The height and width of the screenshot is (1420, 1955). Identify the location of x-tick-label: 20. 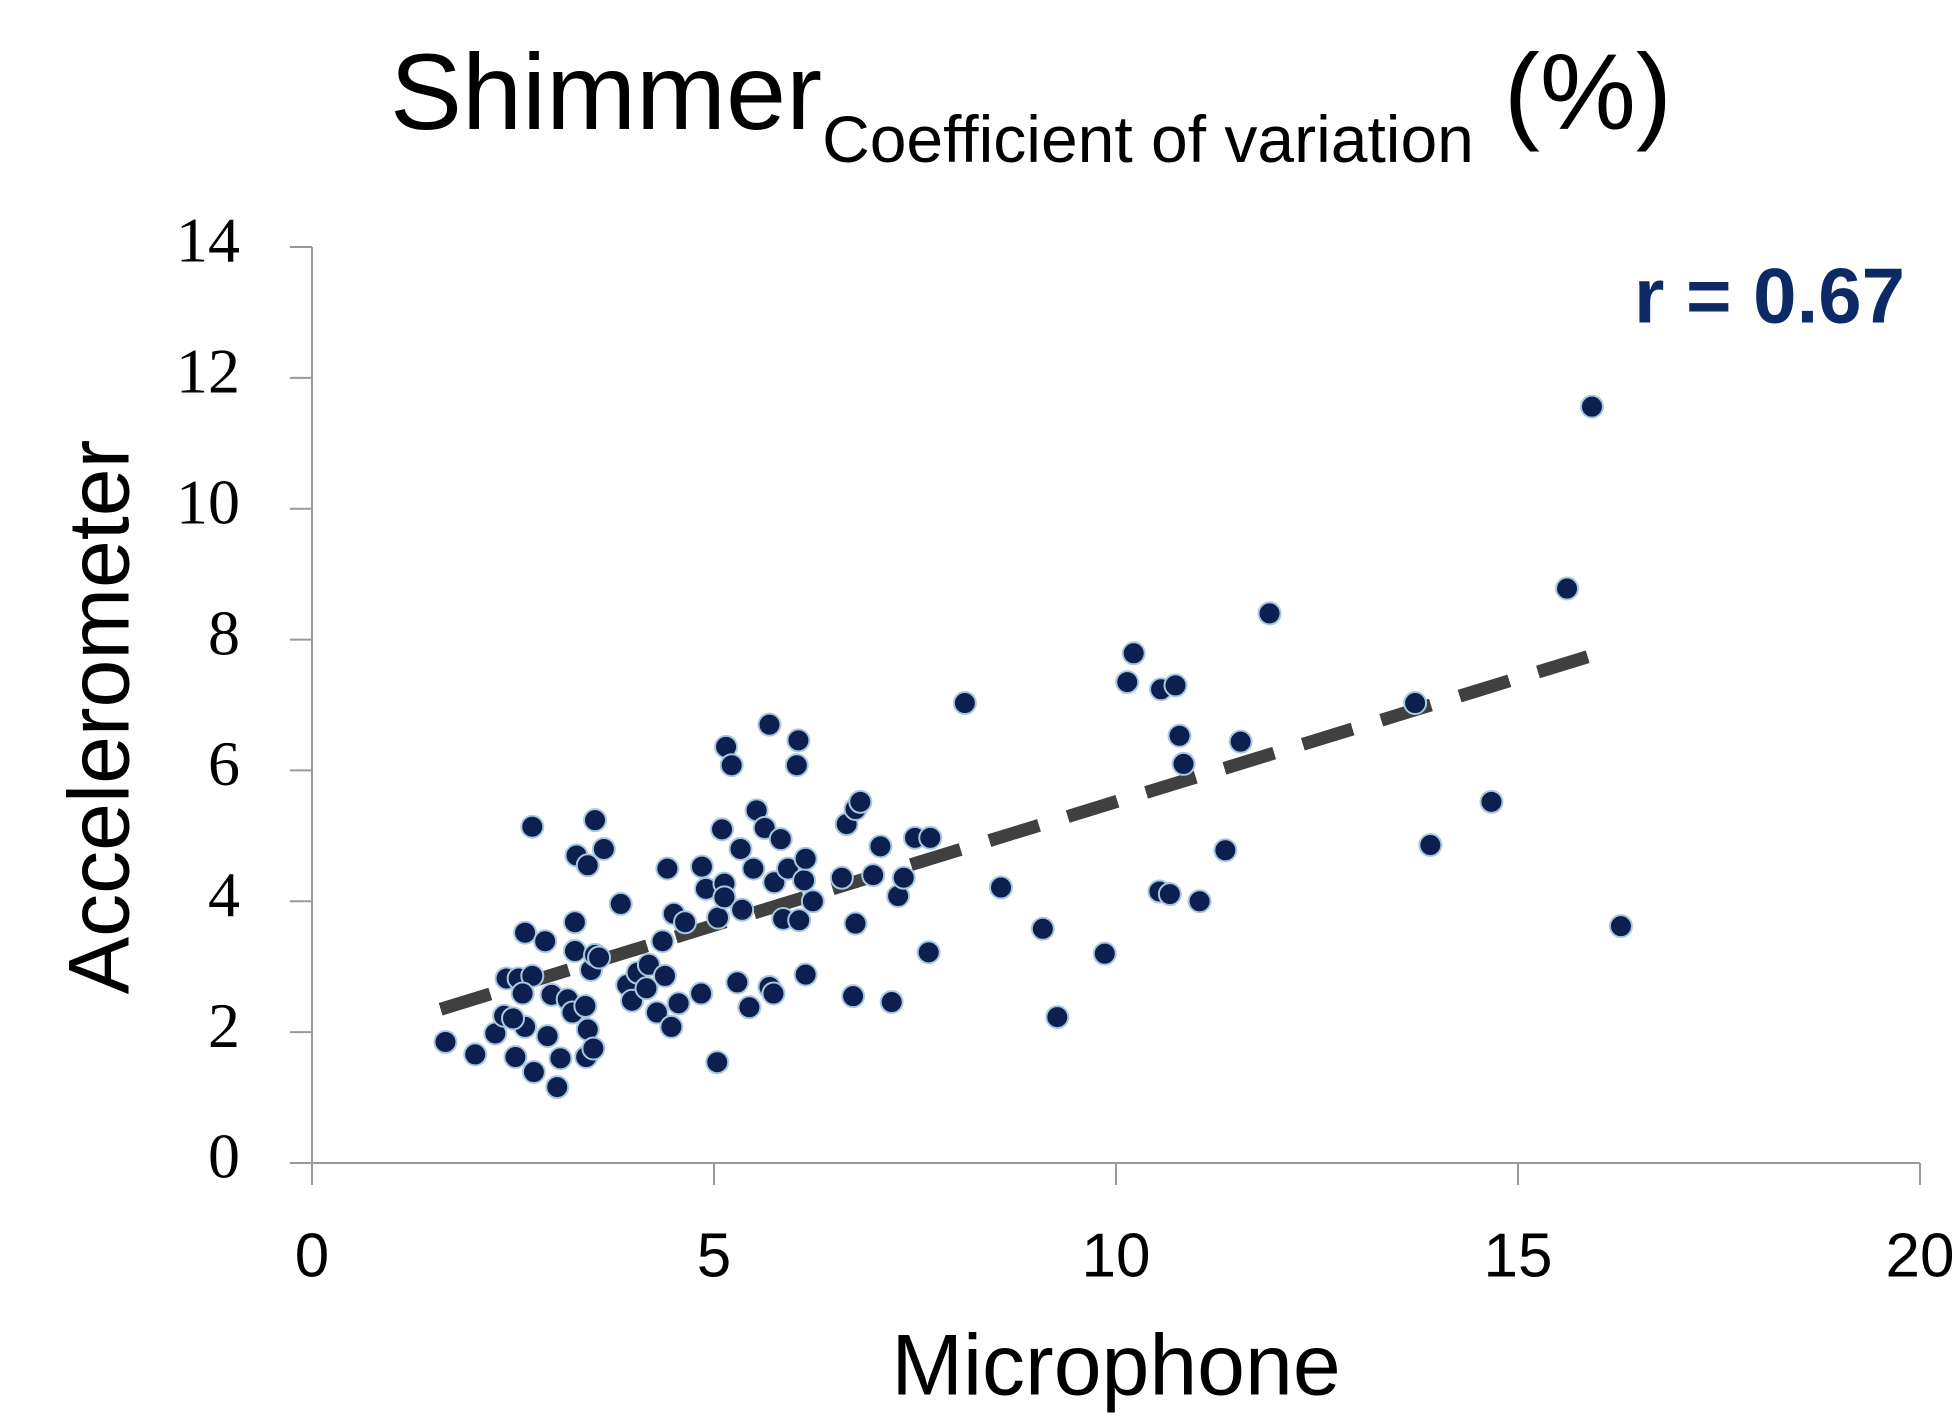
(1920, 1255).